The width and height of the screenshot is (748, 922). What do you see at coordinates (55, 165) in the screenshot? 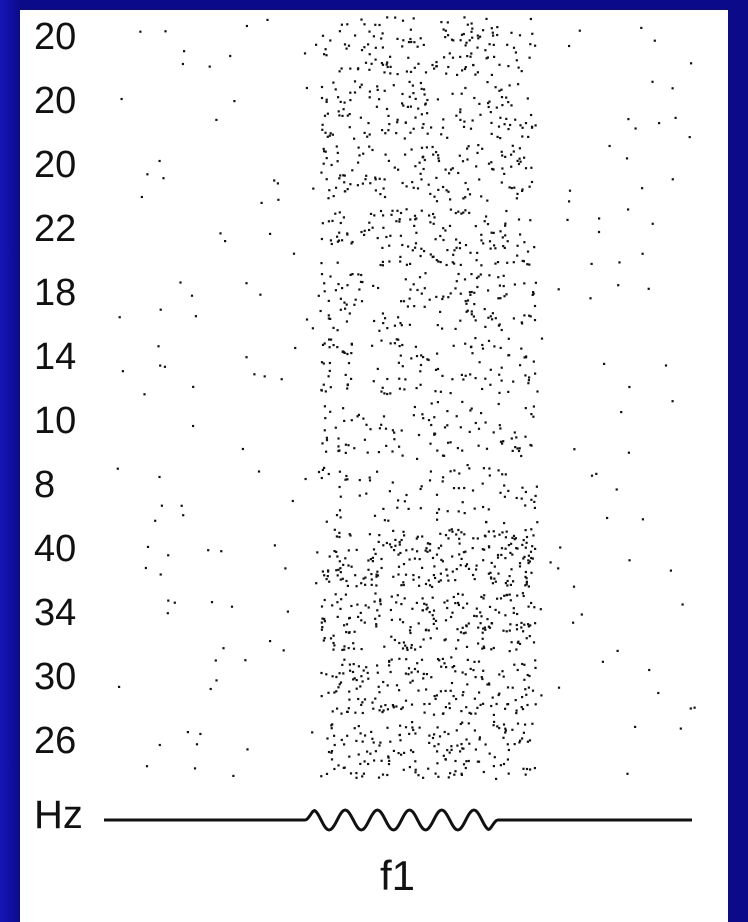
I see `row-label-3: 20` at bounding box center [55, 165].